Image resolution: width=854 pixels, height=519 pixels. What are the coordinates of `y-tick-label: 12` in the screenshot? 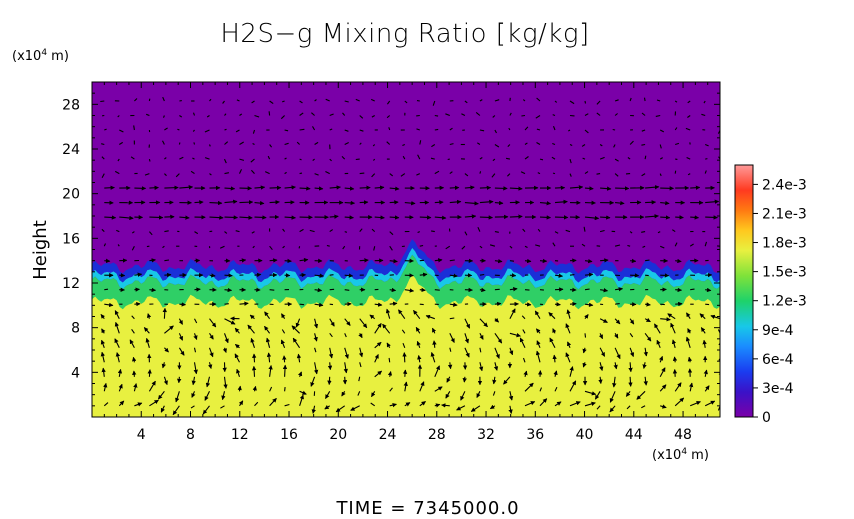 It's located at (71, 284).